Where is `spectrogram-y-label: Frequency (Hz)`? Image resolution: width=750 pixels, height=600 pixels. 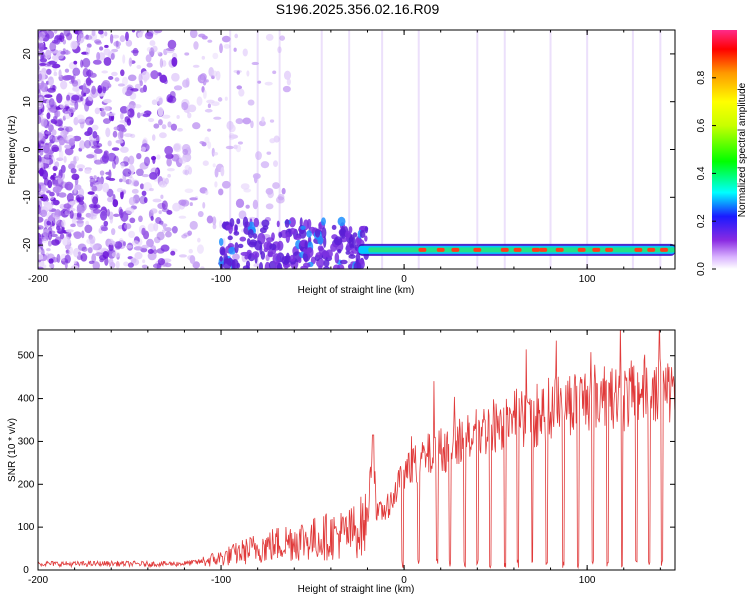 spectrogram-y-label: Frequency (Hz) is located at coordinates (12, 150).